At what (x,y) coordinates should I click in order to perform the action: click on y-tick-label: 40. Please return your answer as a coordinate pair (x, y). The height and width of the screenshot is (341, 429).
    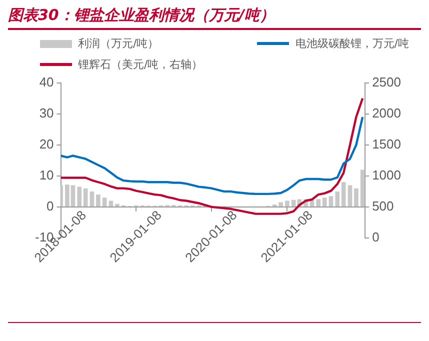
    Looking at the image, I should click on (46, 82).